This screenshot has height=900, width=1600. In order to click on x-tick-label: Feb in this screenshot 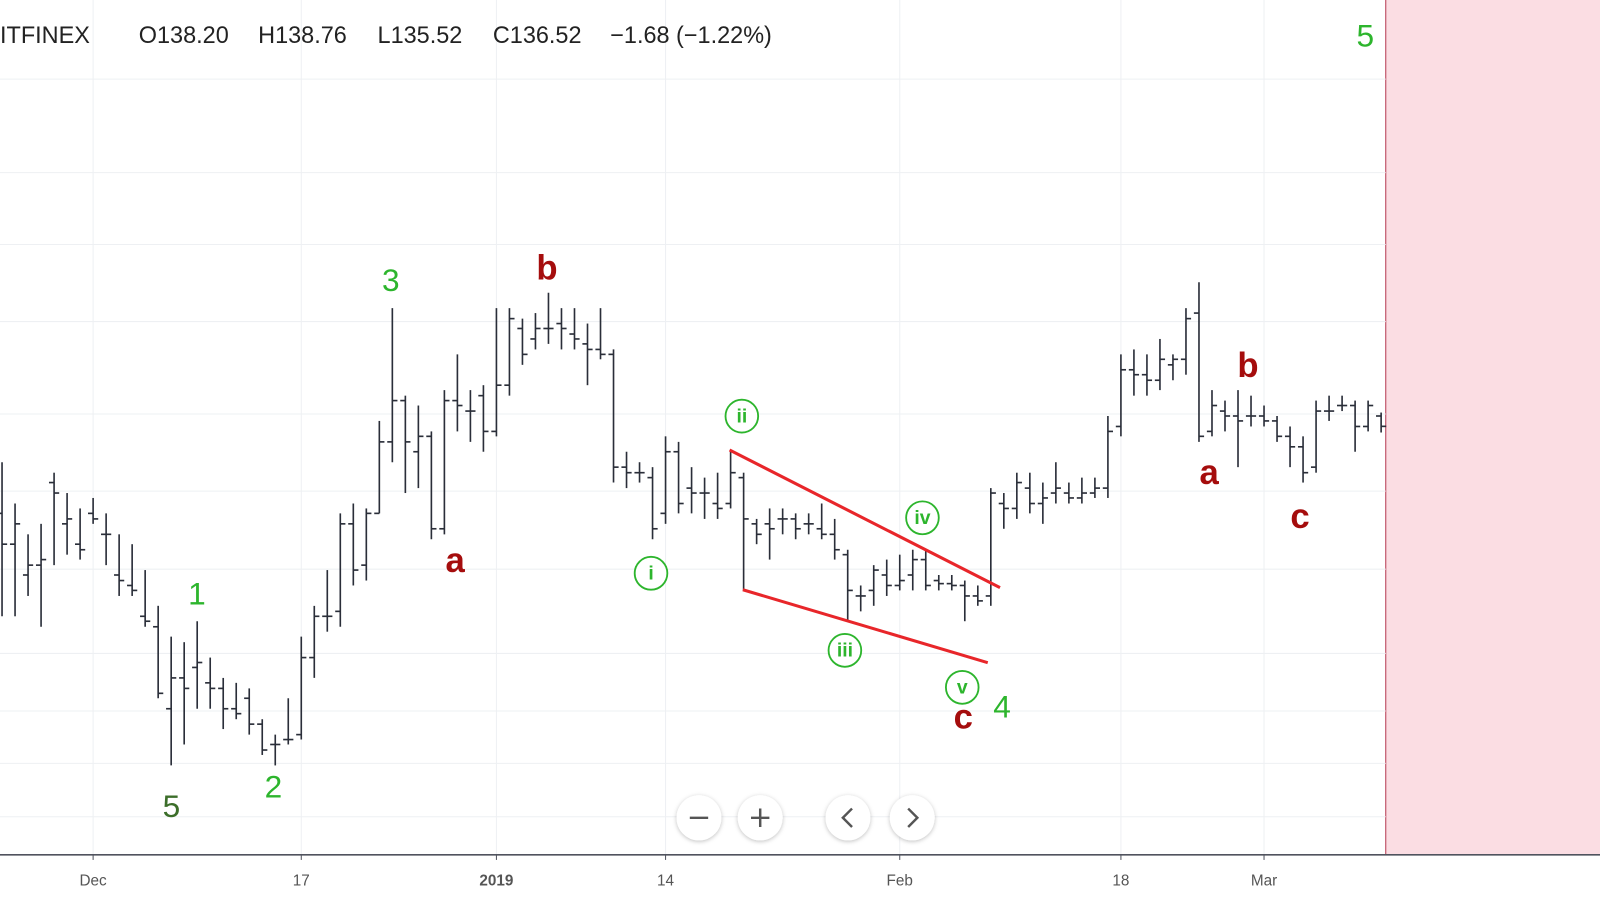, I will do `click(900, 881)`.